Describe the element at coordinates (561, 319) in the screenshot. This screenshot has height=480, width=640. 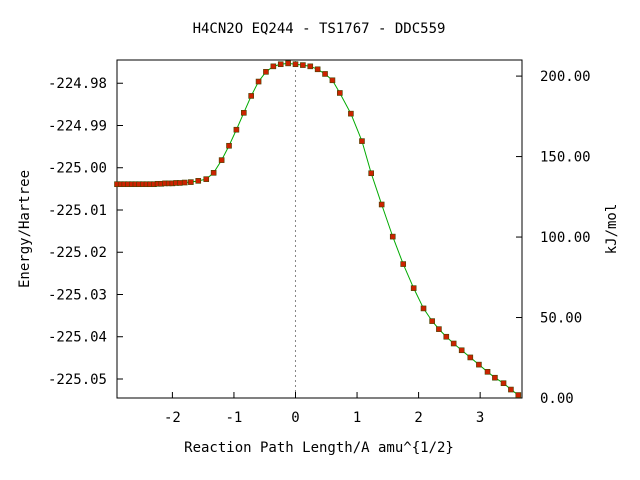
I see `y2-tick-label: 50.00` at that location.